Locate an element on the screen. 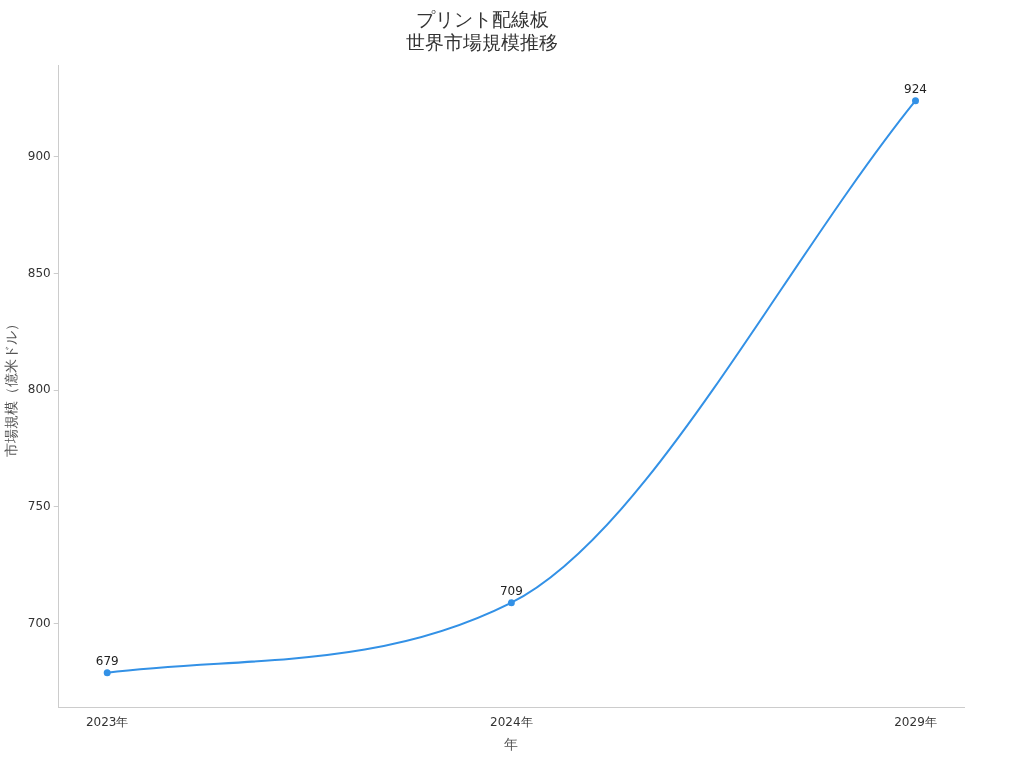 The height and width of the screenshot is (768, 1024). data-label: 924 is located at coordinates (915, 88).